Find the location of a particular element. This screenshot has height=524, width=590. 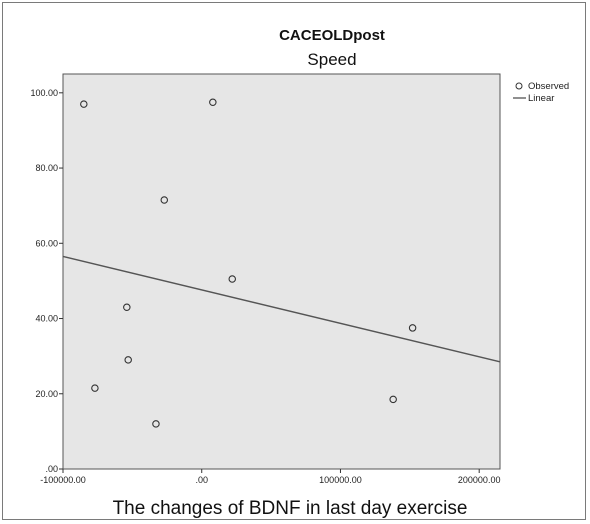

y-tick-label: 20.00 is located at coordinates (46, 394).